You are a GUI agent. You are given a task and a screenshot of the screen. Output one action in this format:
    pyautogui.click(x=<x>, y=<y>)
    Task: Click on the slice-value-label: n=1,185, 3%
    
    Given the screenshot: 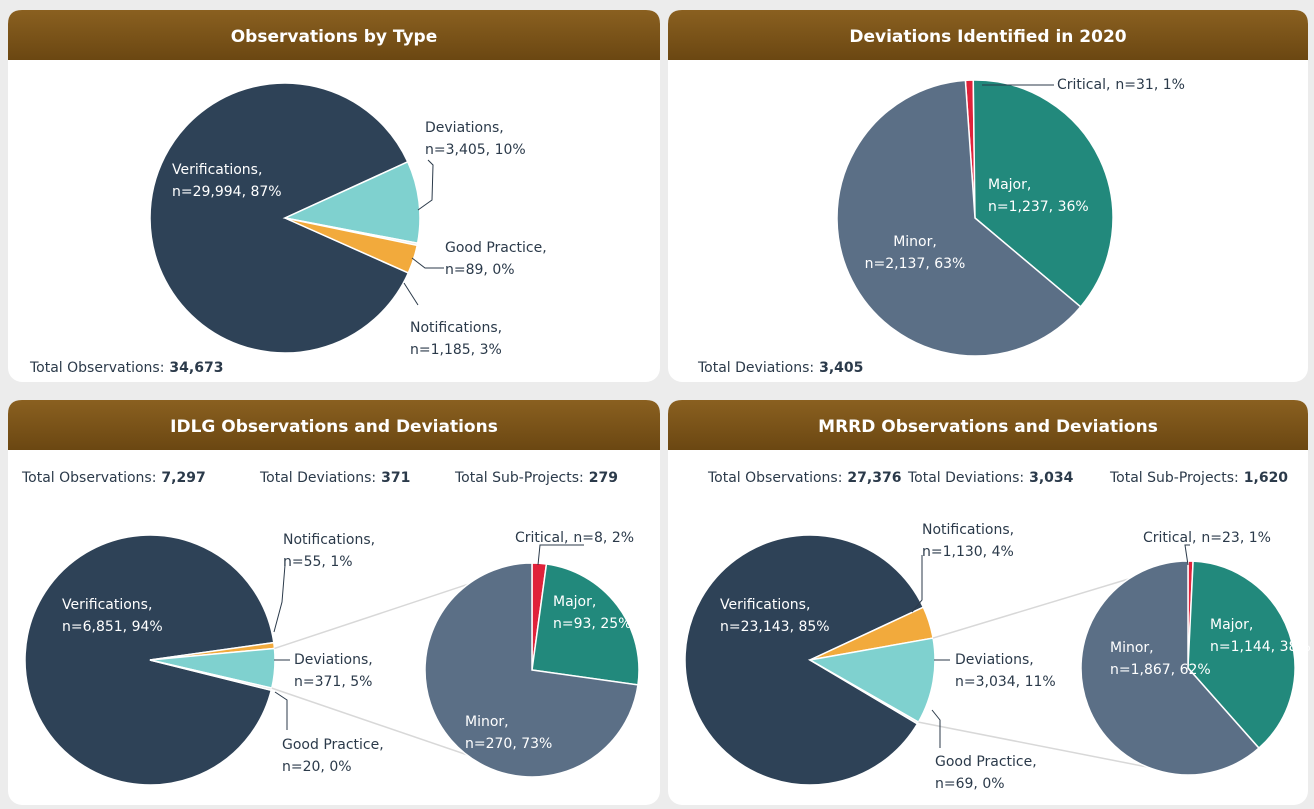 What is the action you would take?
    pyautogui.click(x=456, y=350)
    